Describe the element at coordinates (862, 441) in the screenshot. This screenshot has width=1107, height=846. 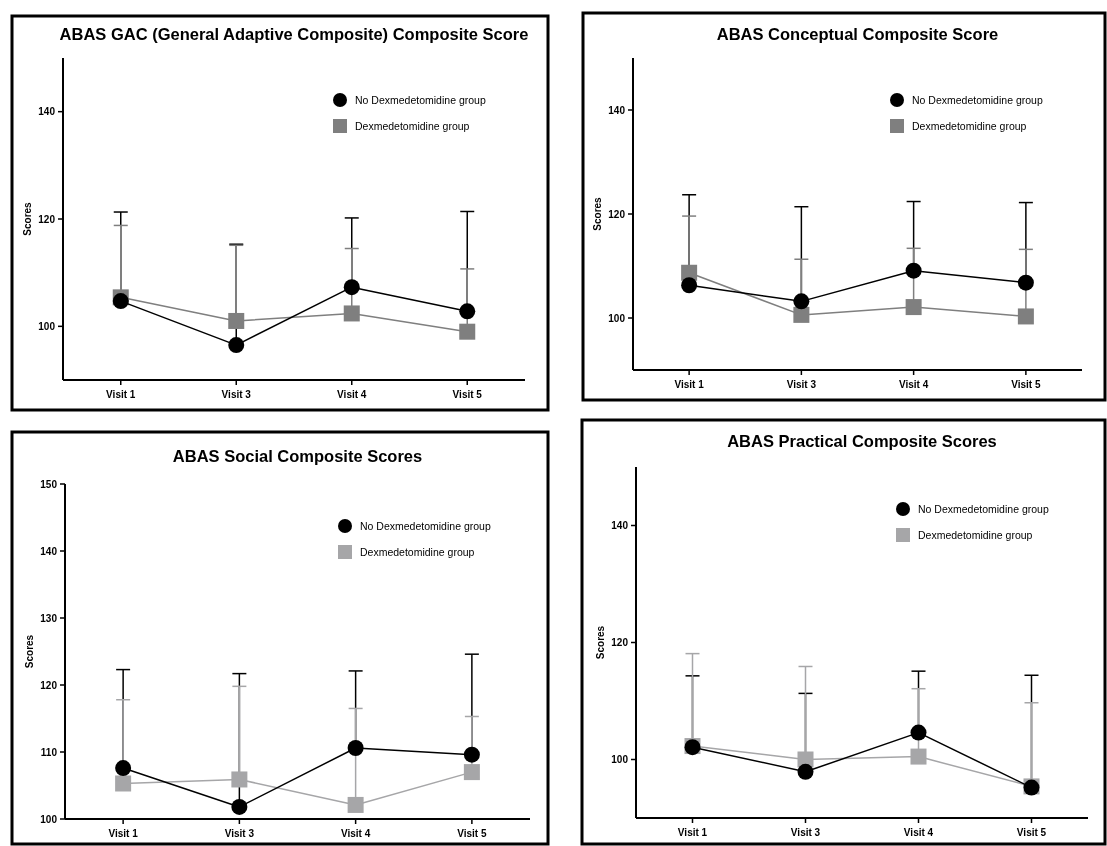
I see `chart-title: ABAS Practical Composite Scores` at that location.